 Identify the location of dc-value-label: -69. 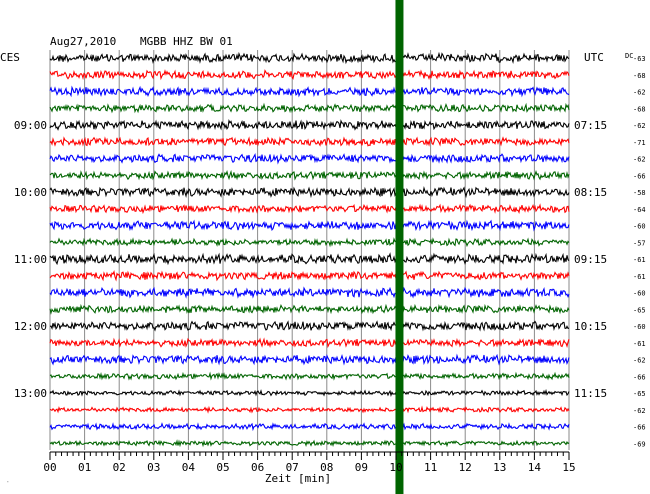
(639, 444).